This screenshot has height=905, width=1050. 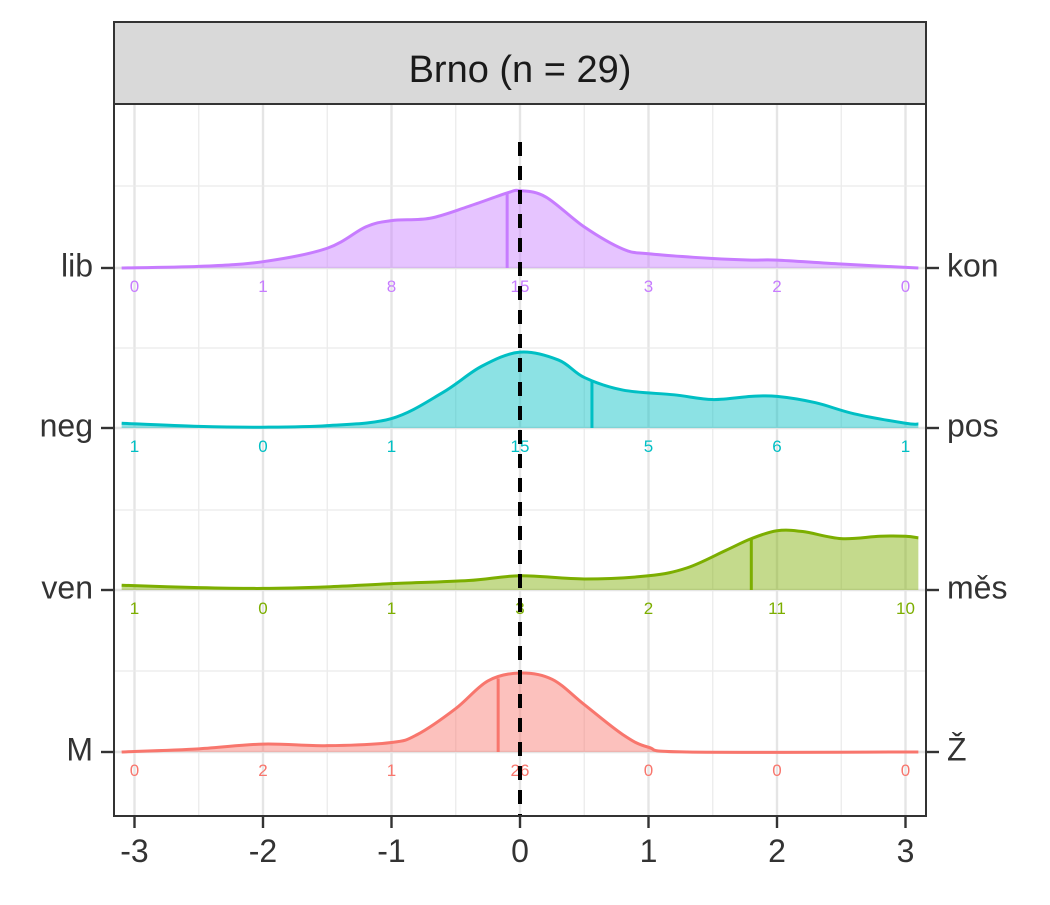 What do you see at coordinates (391, 851) in the screenshot?
I see `x-tick-label: -1` at bounding box center [391, 851].